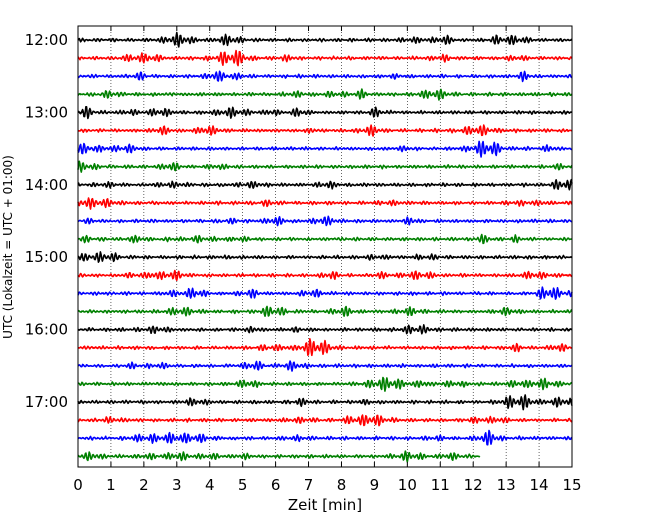  What do you see at coordinates (375, 485) in the screenshot?
I see `x-tick-label-9: 9` at bounding box center [375, 485].